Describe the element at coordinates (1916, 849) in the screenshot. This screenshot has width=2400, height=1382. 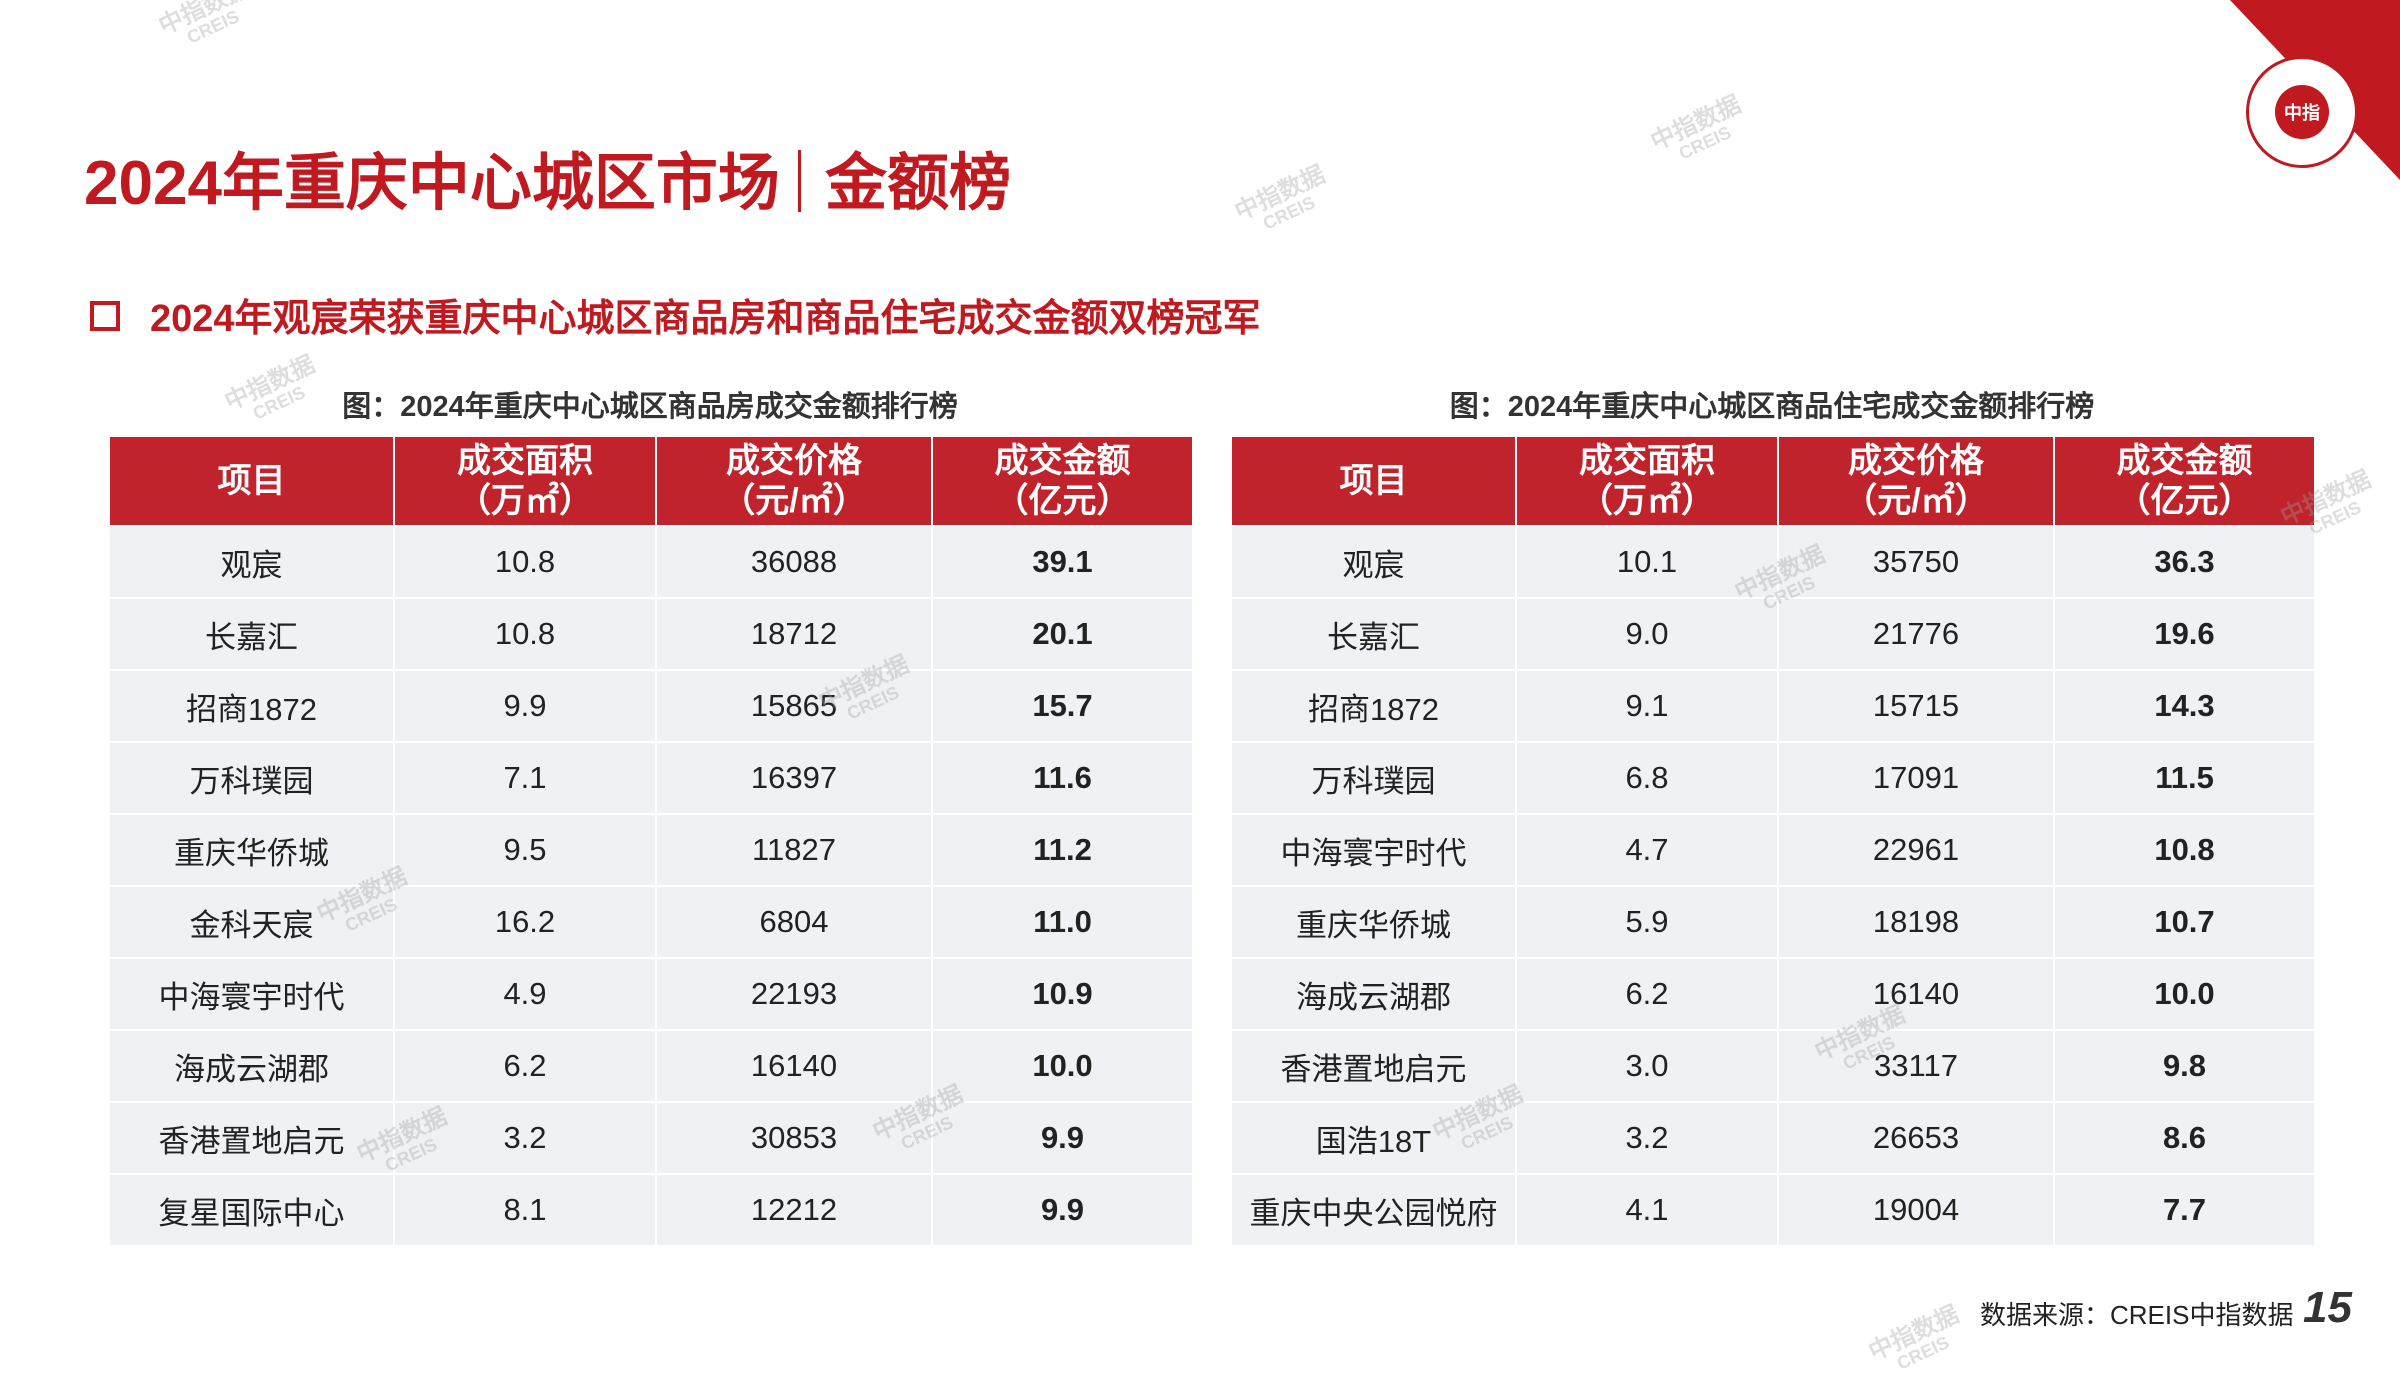
I see `price-cell: 22961` at that location.